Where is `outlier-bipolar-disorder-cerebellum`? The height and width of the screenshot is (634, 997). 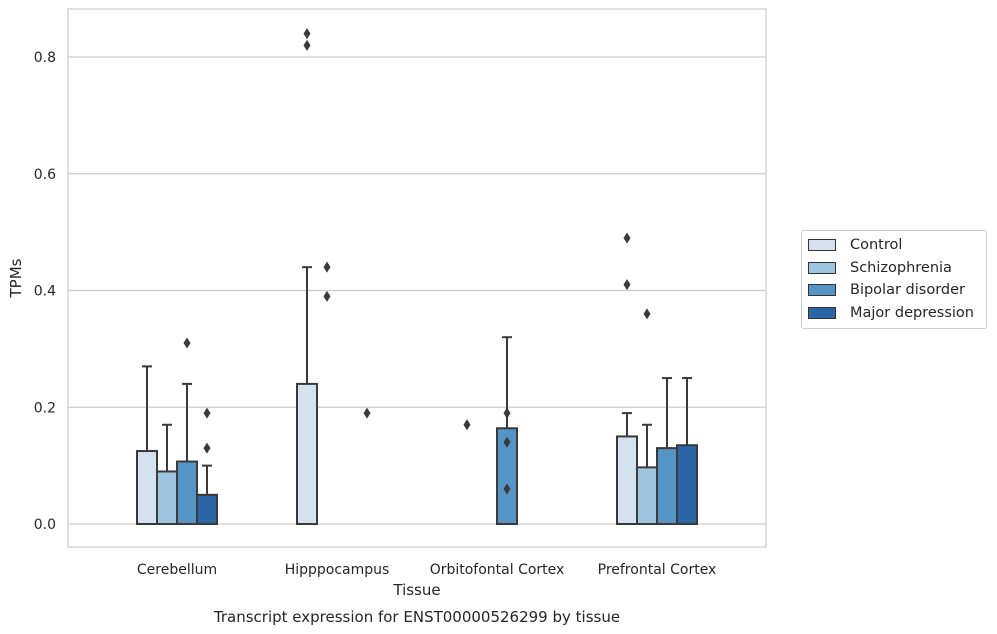 outlier-bipolar-disorder-cerebellum is located at coordinates (187, 343).